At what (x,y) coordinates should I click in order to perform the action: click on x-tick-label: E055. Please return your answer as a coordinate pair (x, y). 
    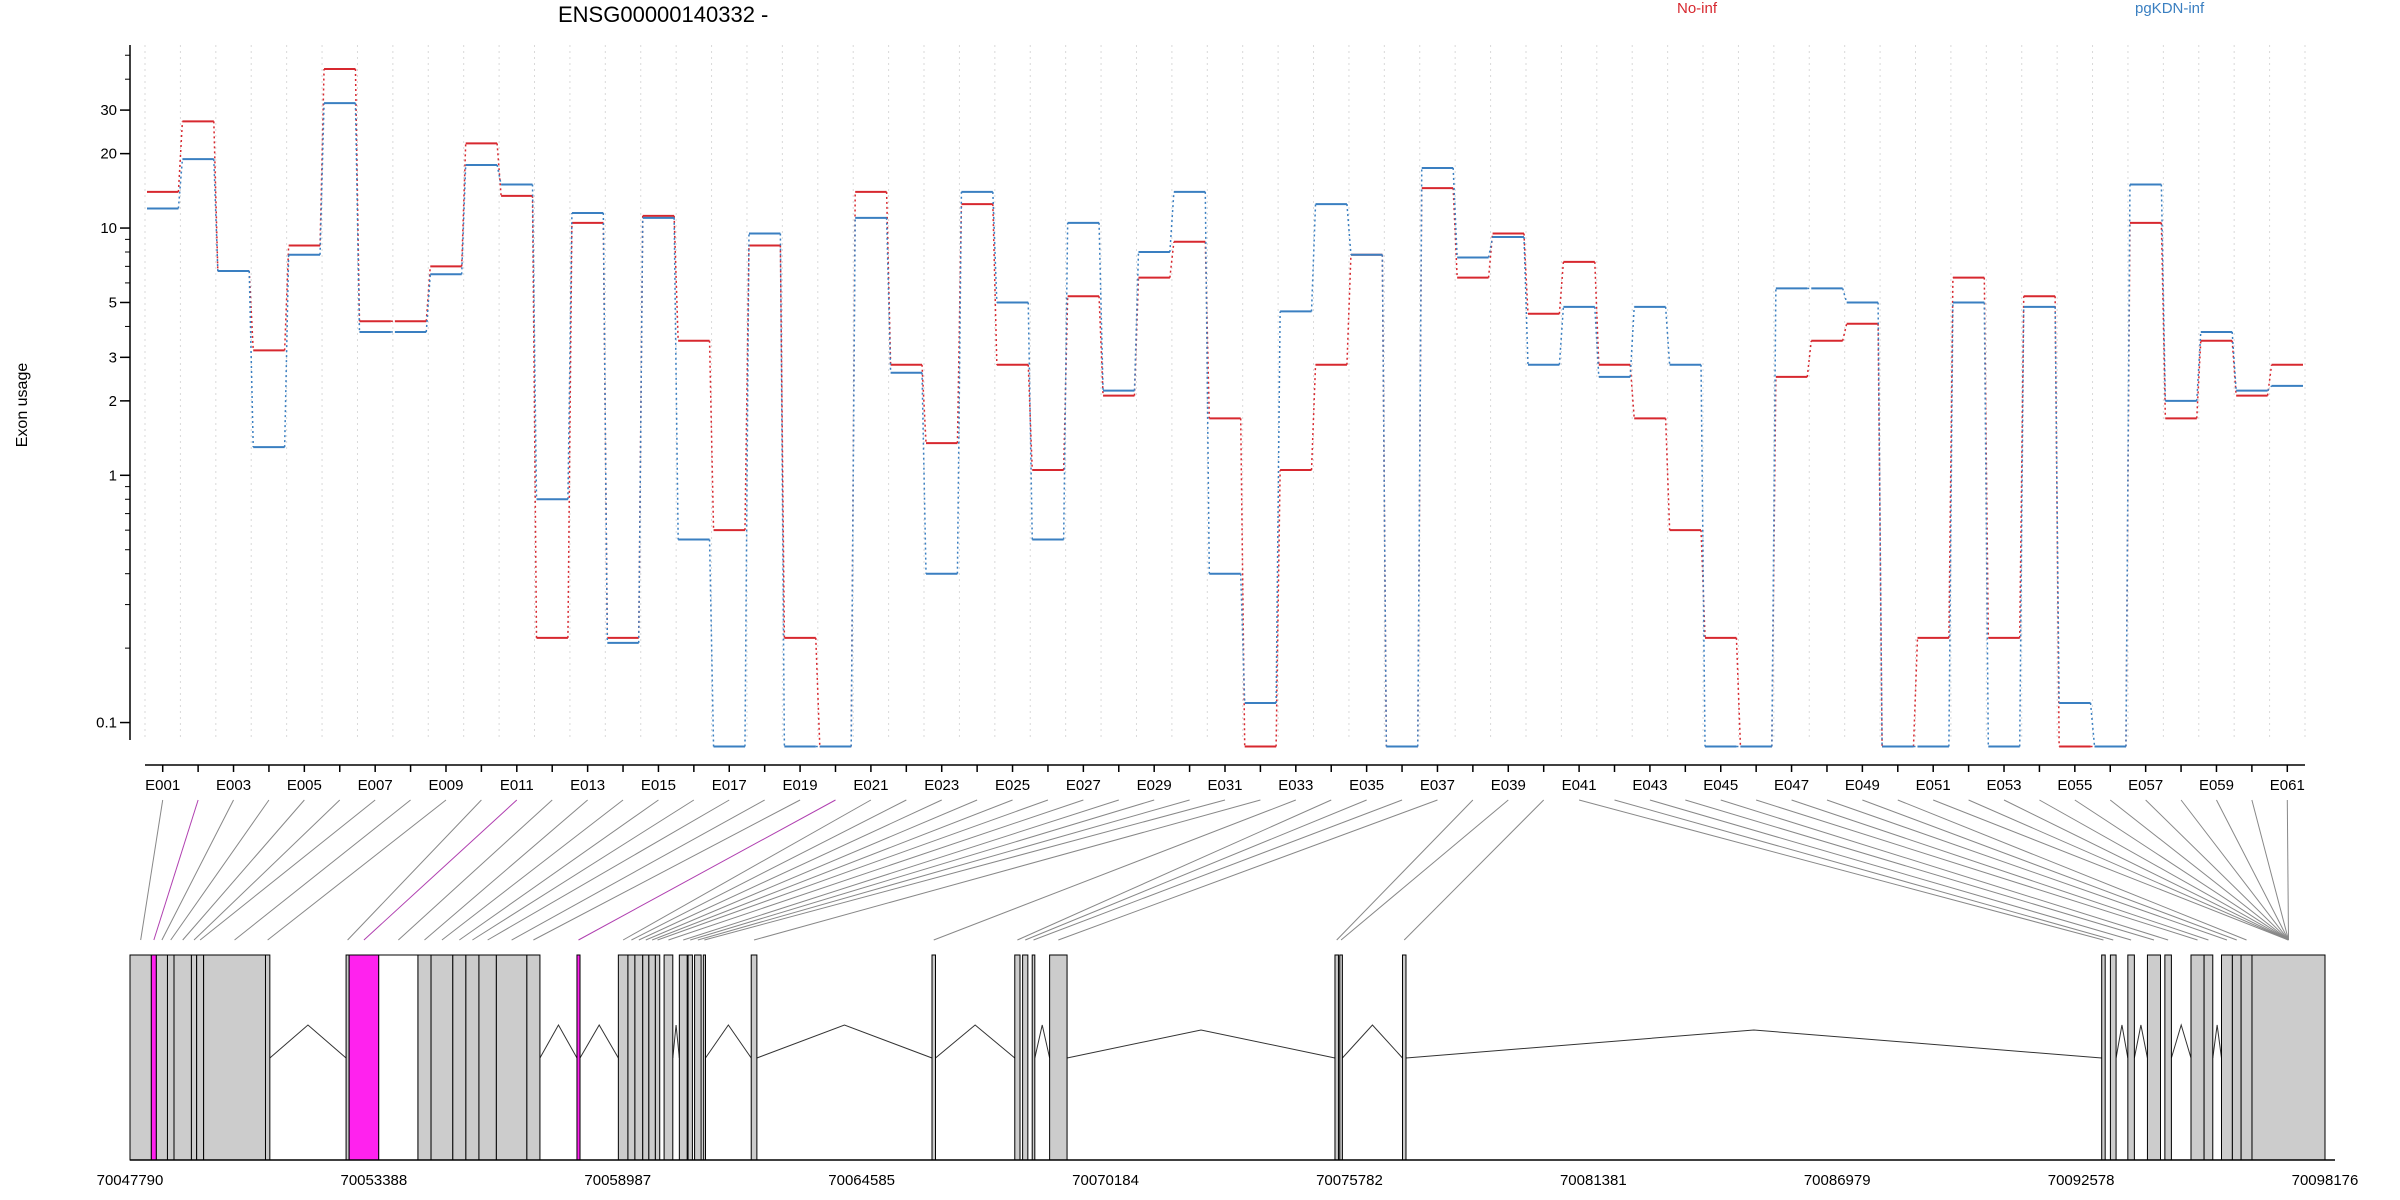
    Looking at the image, I should click on (2074, 785).